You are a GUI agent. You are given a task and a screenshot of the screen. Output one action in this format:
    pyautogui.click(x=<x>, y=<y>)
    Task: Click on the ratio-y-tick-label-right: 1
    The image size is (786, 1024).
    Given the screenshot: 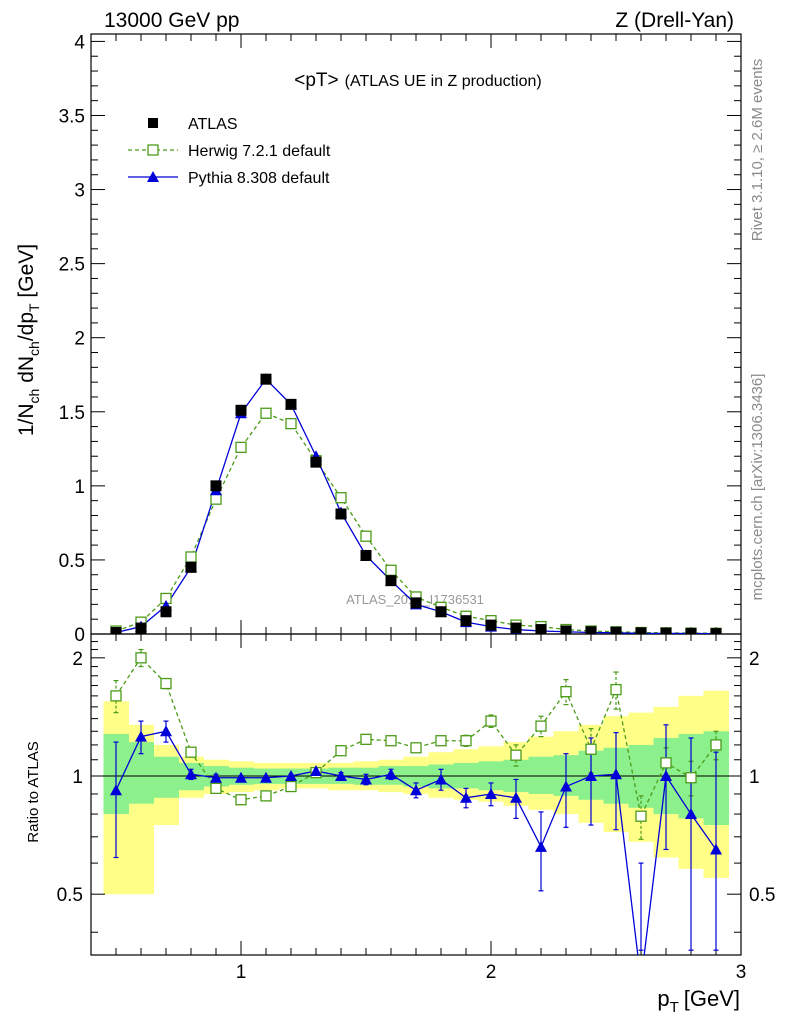 What is the action you would take?
    pyautogui.click(x=754, y=777)
    